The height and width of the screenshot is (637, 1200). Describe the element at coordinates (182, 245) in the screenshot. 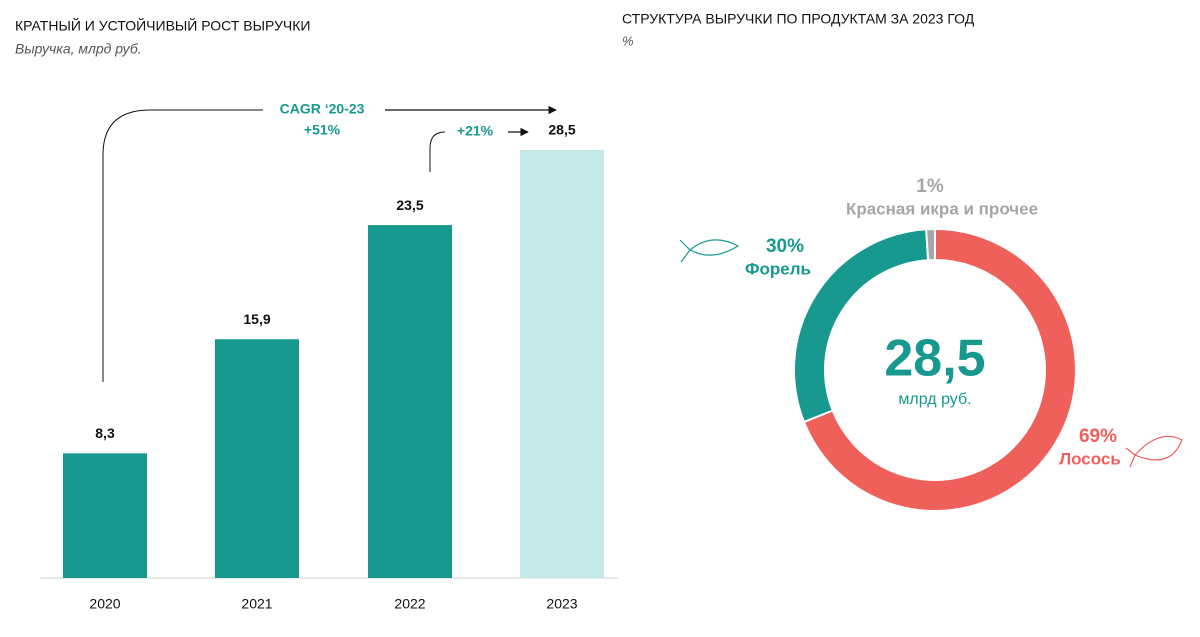

I see `cagr-bracket` at that location.